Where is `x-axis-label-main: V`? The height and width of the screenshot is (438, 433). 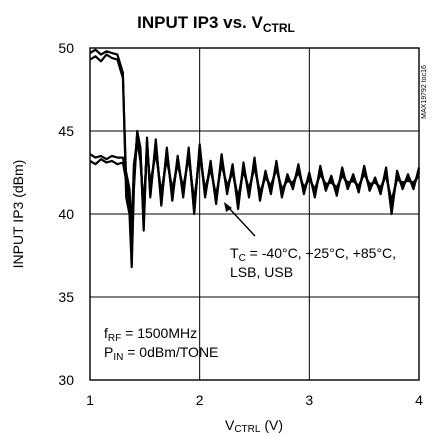 x-axis-label-main: V is located at coordinates (230, 425).